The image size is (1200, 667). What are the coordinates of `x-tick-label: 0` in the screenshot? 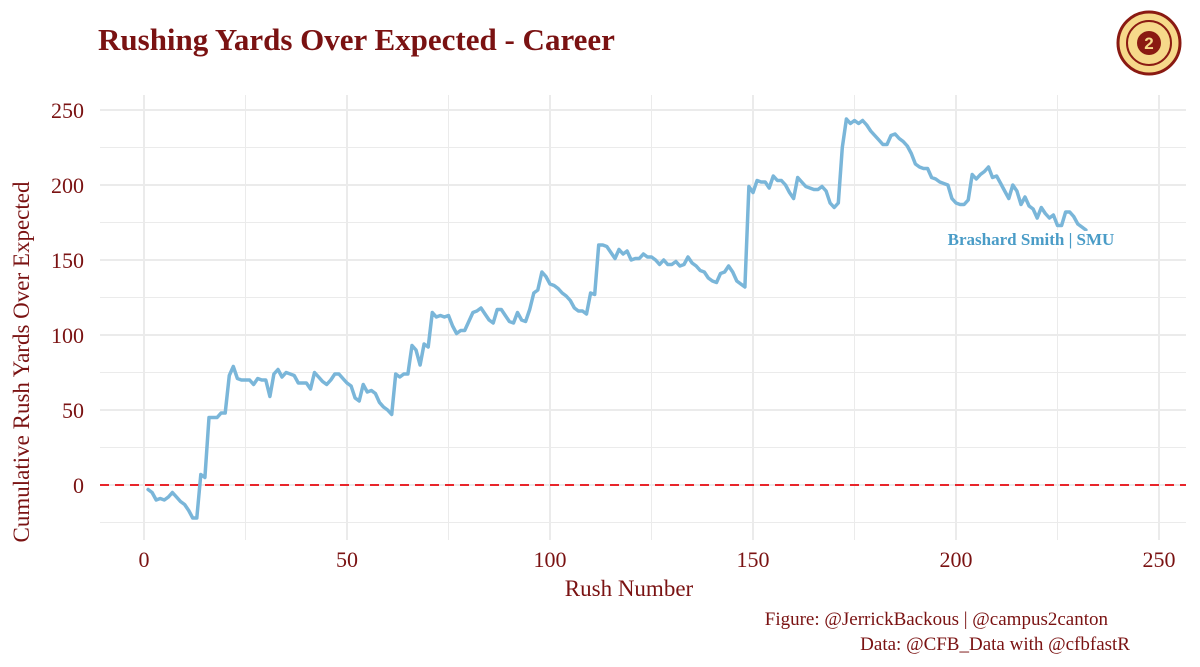 It's located at (144, 559).